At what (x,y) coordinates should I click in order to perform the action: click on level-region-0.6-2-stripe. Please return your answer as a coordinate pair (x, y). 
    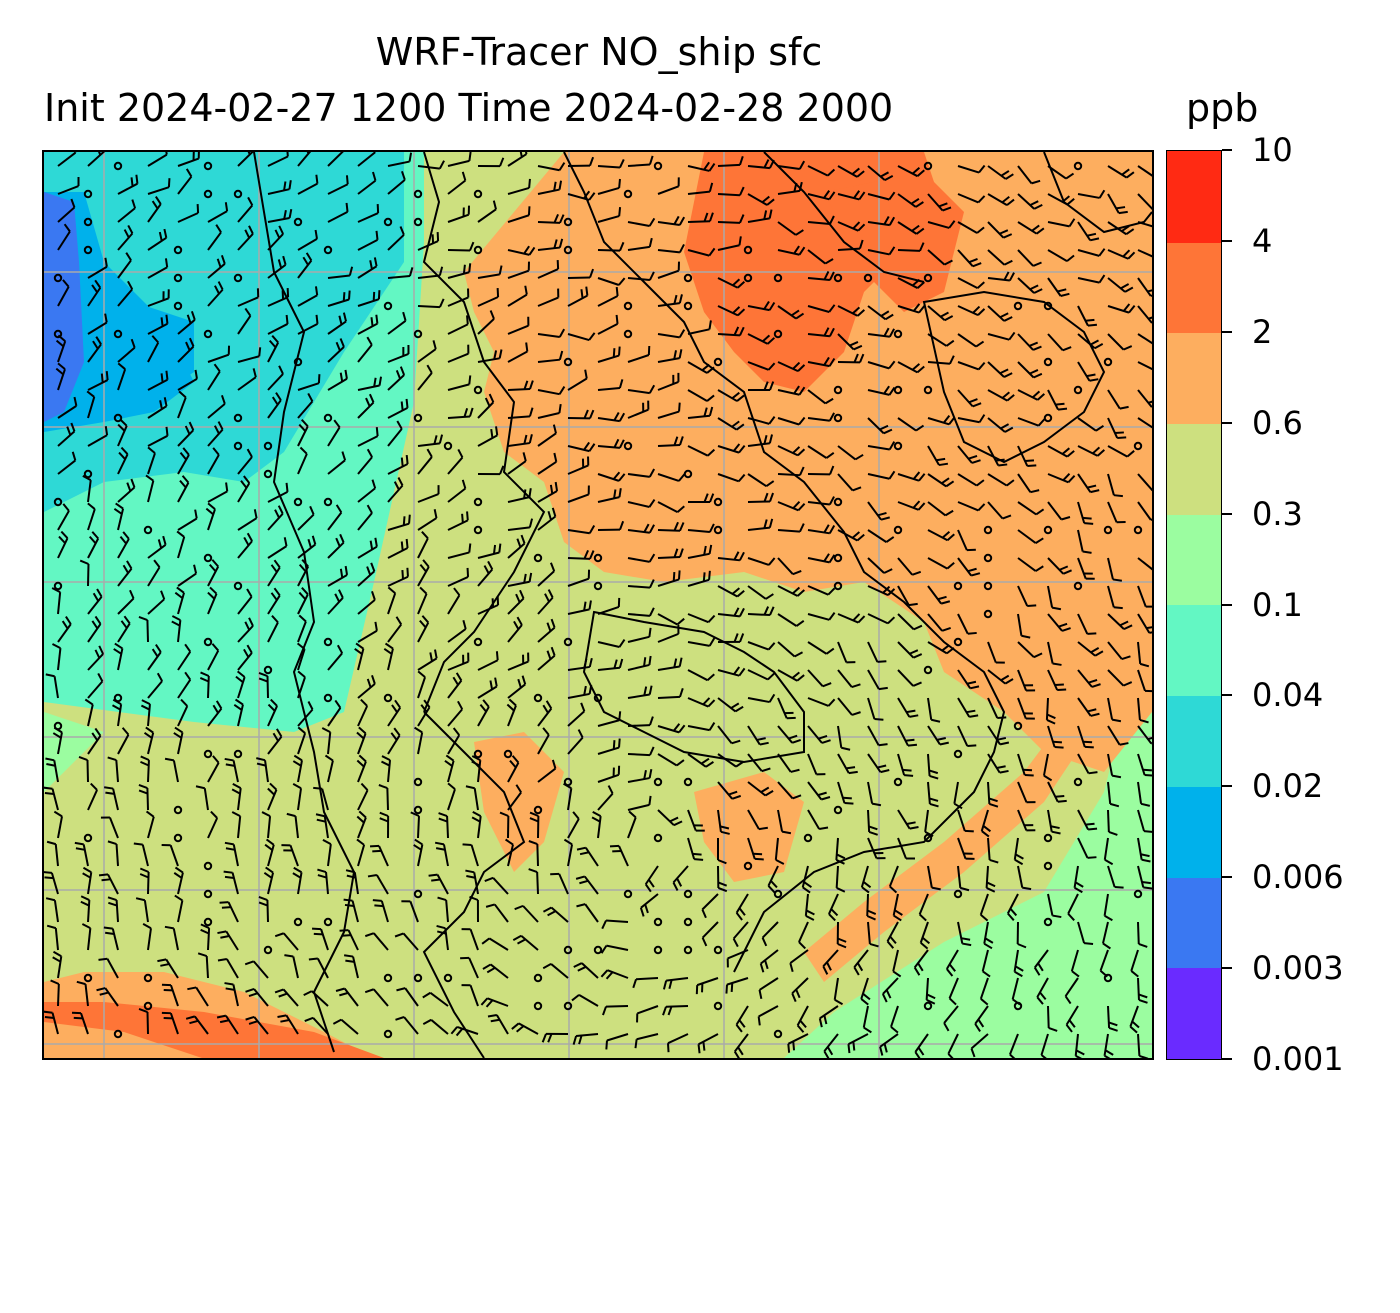
    Looking at the image, I should click on (974, 787).